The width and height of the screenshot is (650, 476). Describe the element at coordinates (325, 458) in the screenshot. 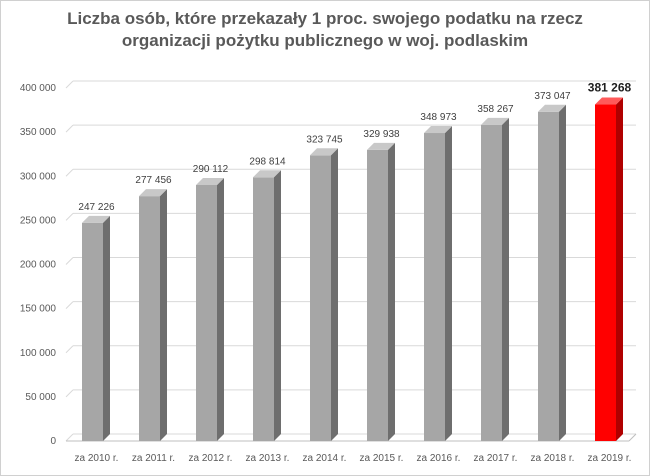

I see `x-category-label: za 2014 r.` at that location.